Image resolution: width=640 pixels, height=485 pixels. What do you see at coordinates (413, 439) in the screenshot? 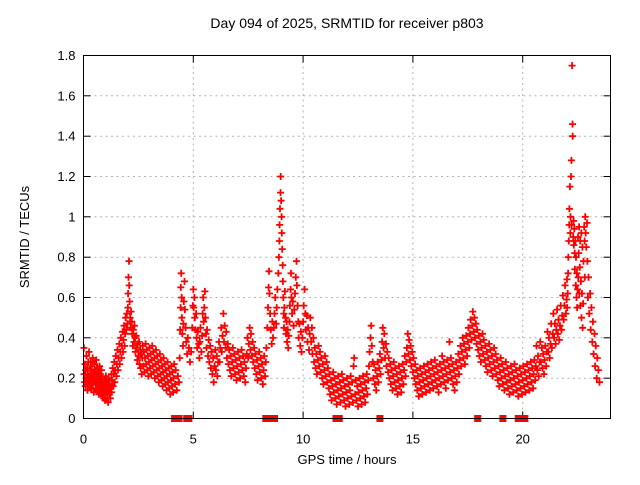
I see `x-tick-label-15: 15` at bounding box center [413, 439].